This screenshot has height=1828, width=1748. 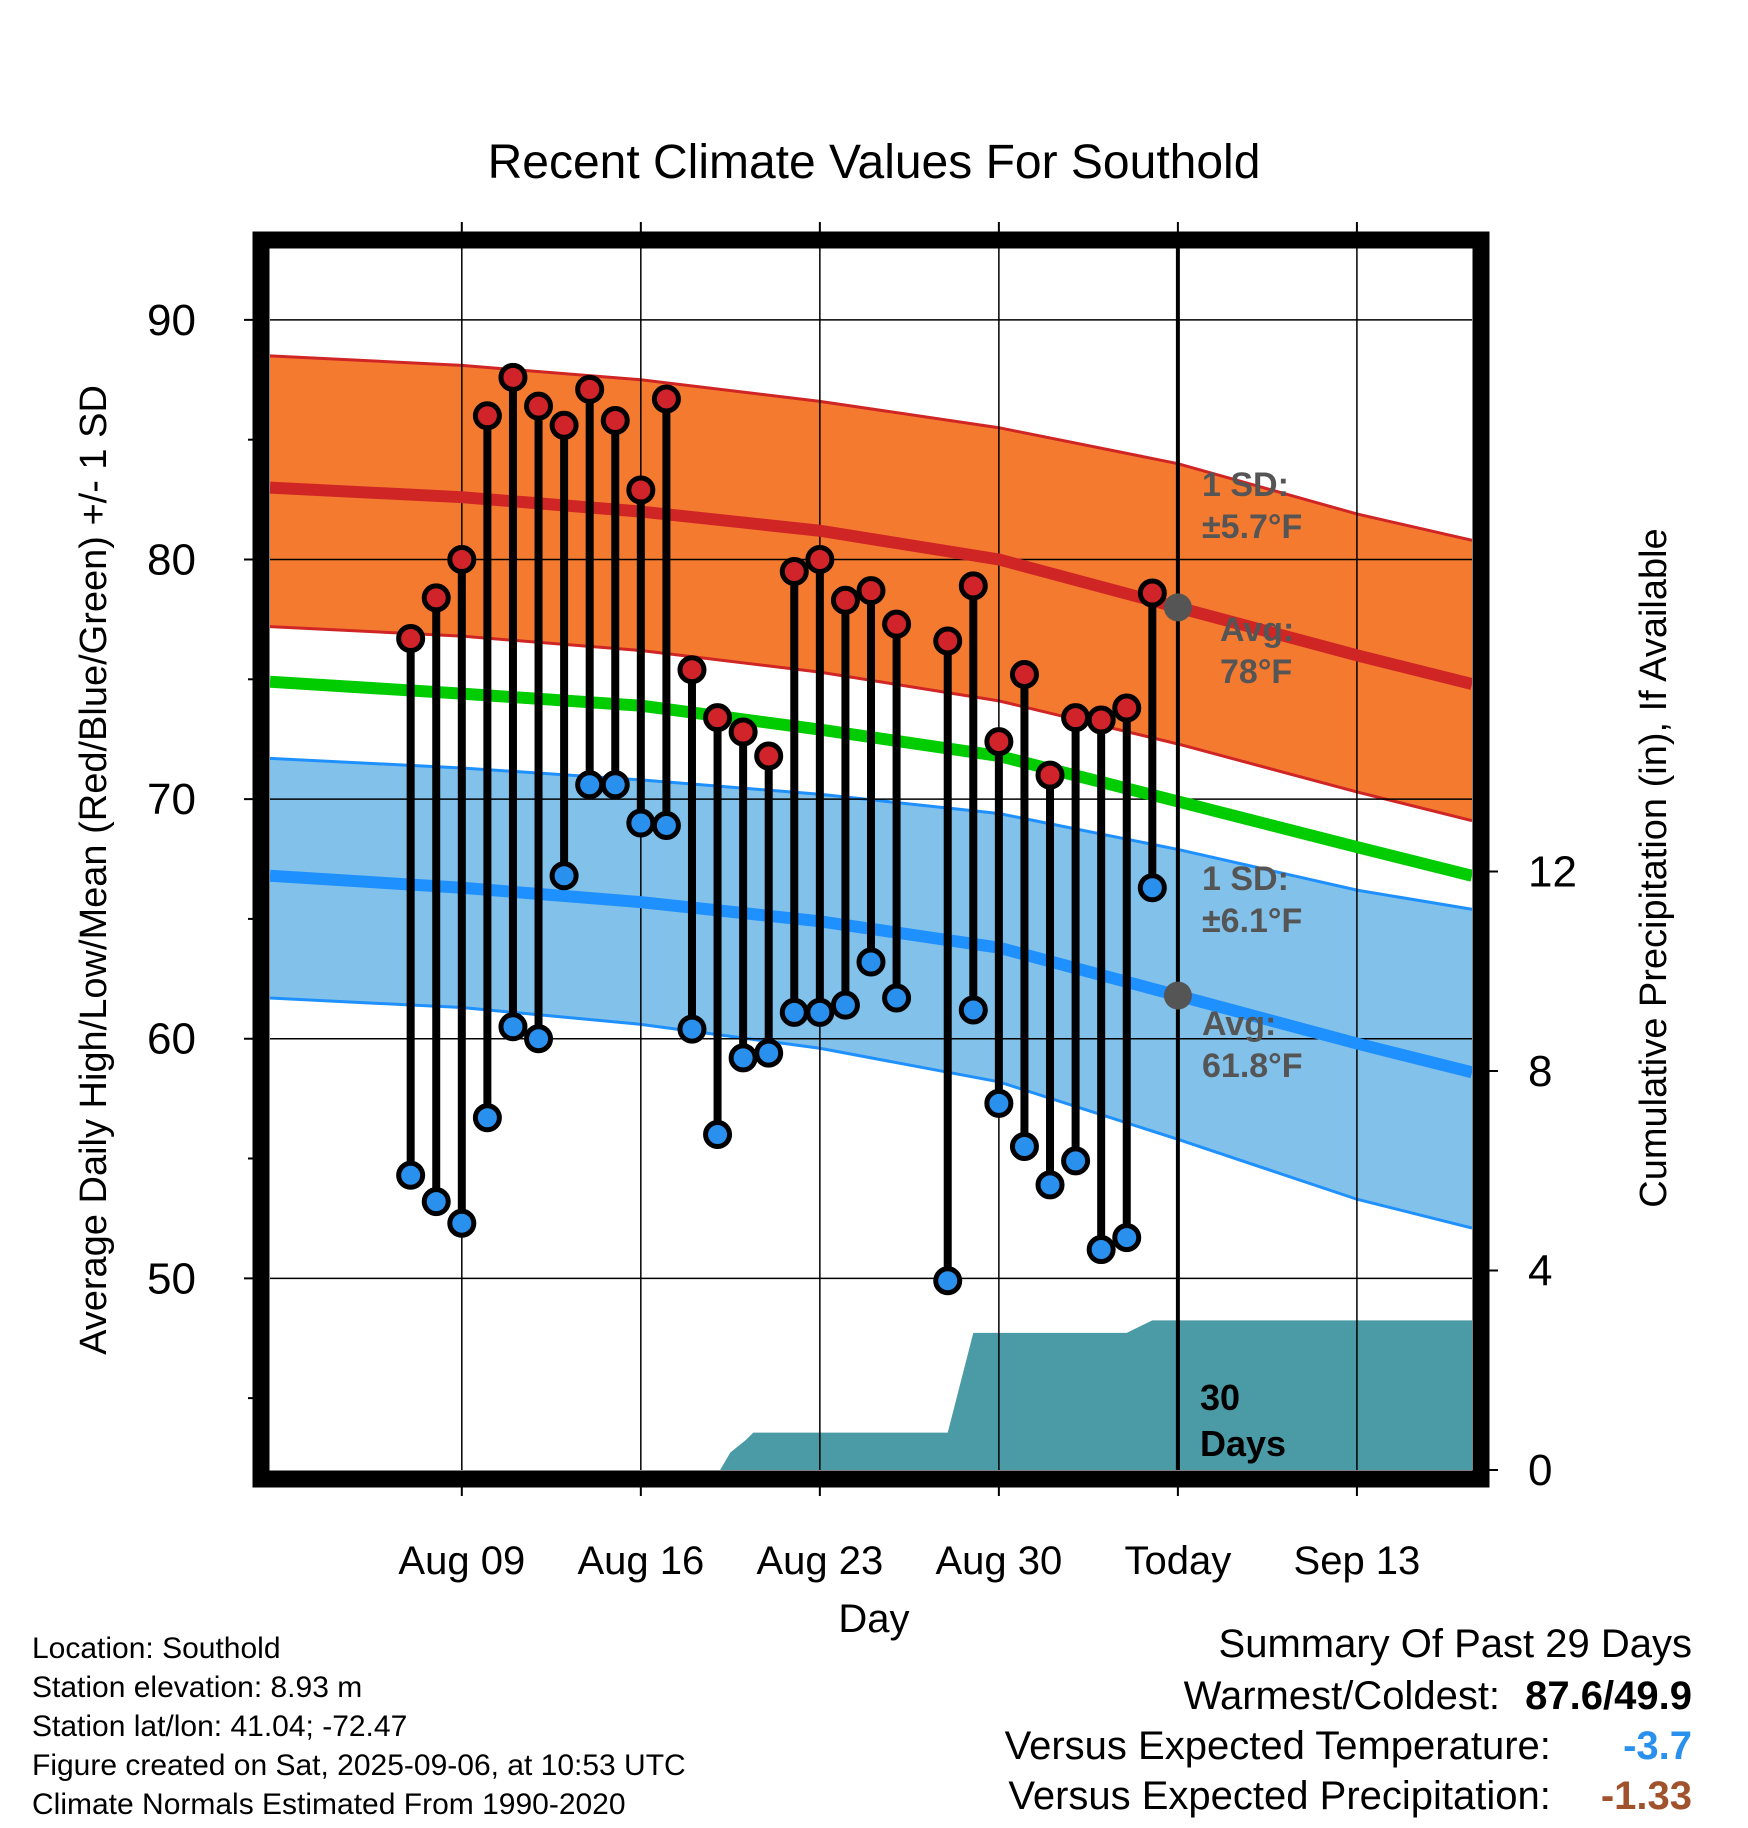 I want to click on y-tick-label: 70, so click(x=171, y=799).